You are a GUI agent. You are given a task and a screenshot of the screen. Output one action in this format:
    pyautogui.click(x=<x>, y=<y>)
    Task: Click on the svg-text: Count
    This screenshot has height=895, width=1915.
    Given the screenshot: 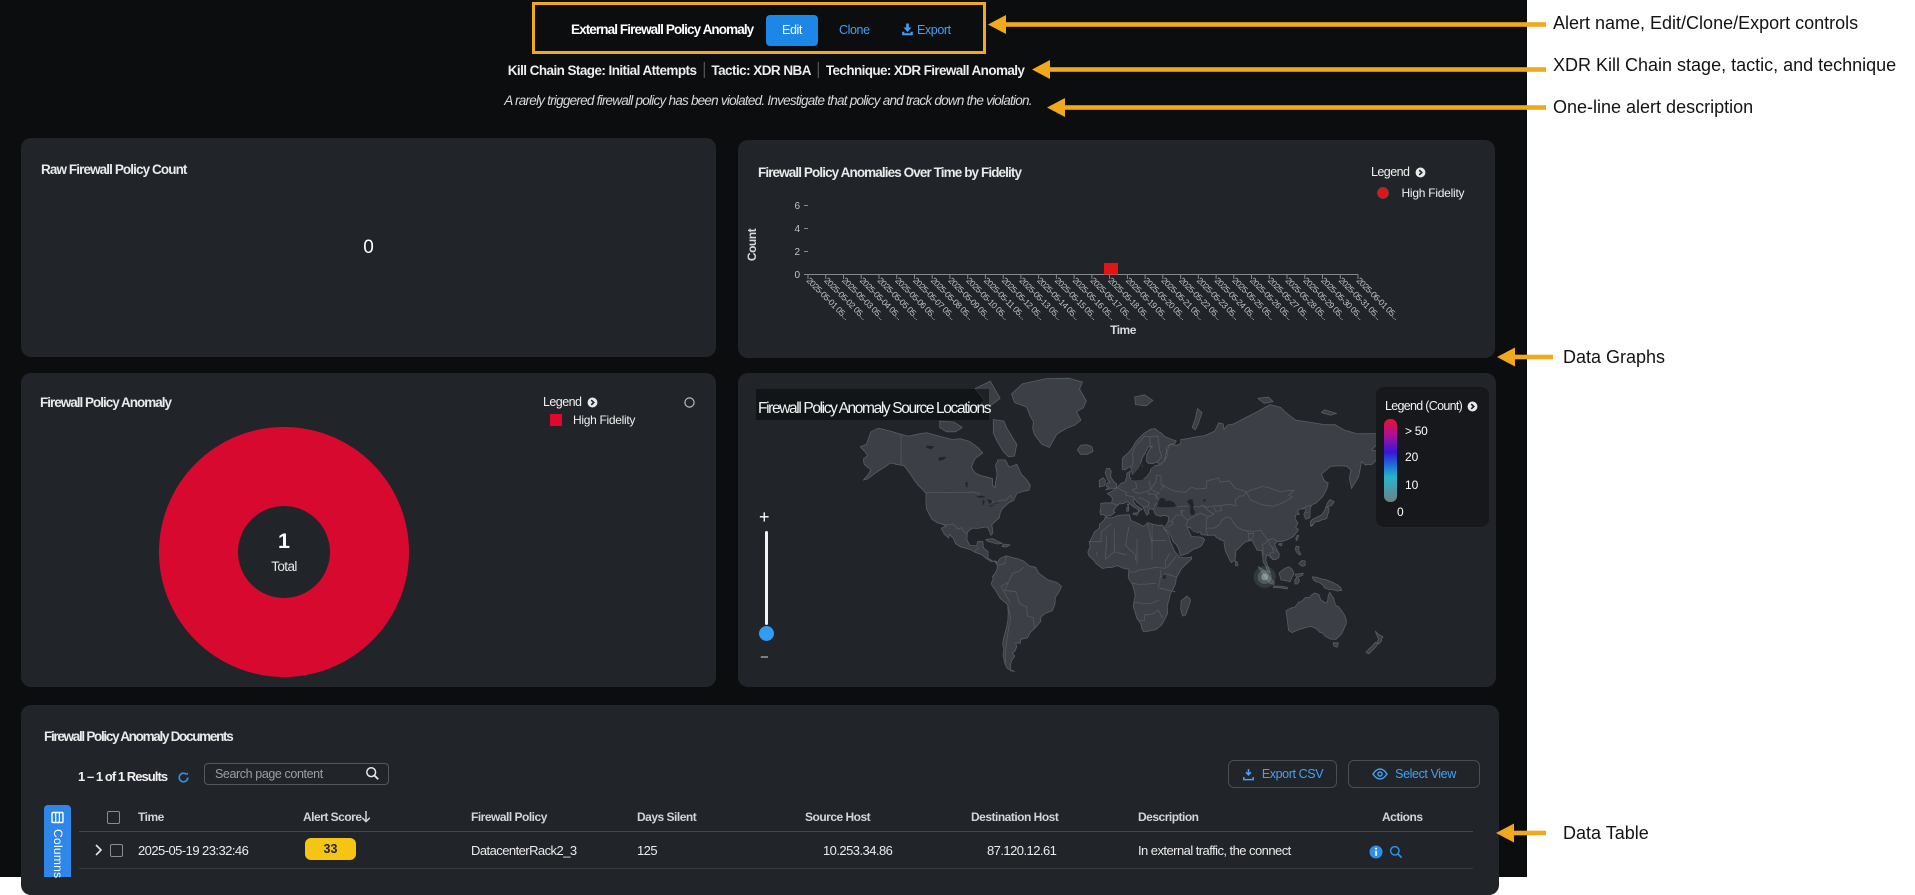 What is the action you would take?
    pyautogui.click(x=752, y=244)
    